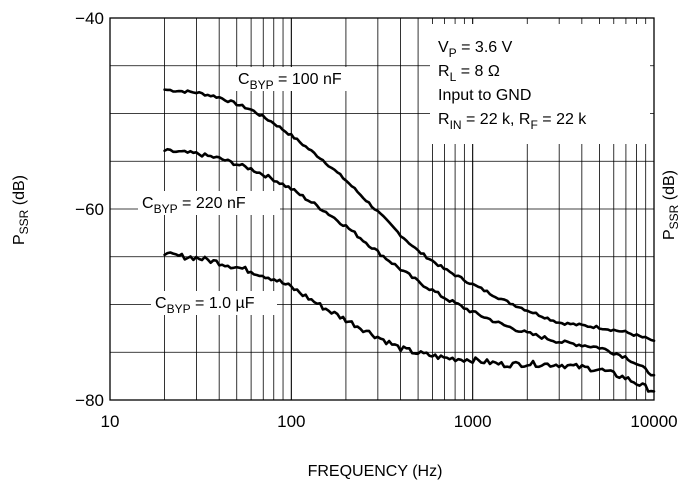  What do you see at coordinates (24, 221) in the screenshot?
I see `y-axis-label-sub: SSR` at bounding box center [24, 221].